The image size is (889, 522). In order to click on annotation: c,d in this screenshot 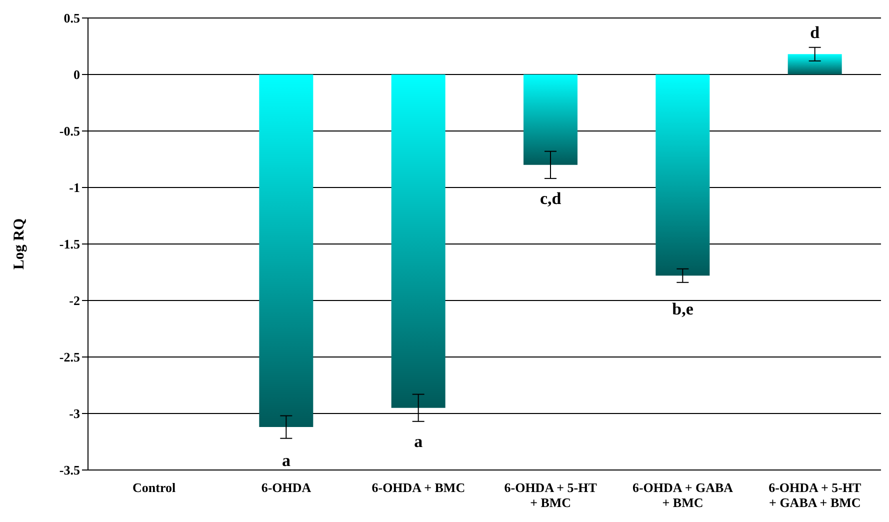, I will do `click(551, 198)`.